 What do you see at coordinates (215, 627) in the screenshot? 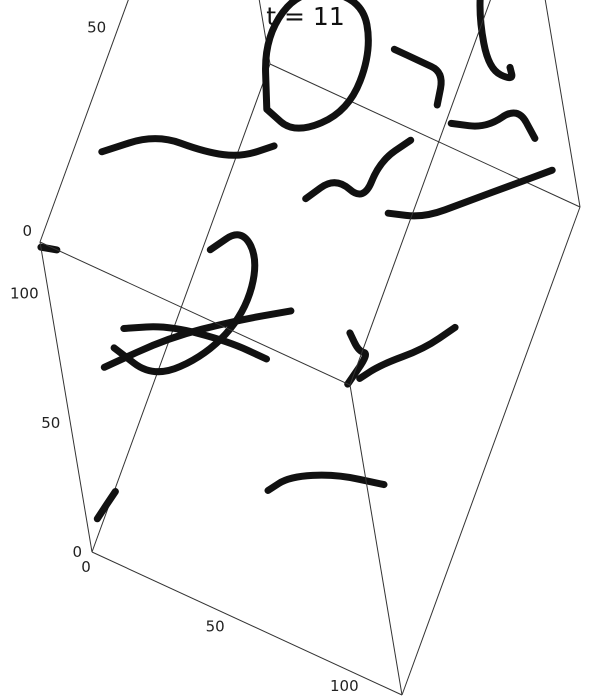
I see `x-tick-label: 50` at bounding box center [215, 627].